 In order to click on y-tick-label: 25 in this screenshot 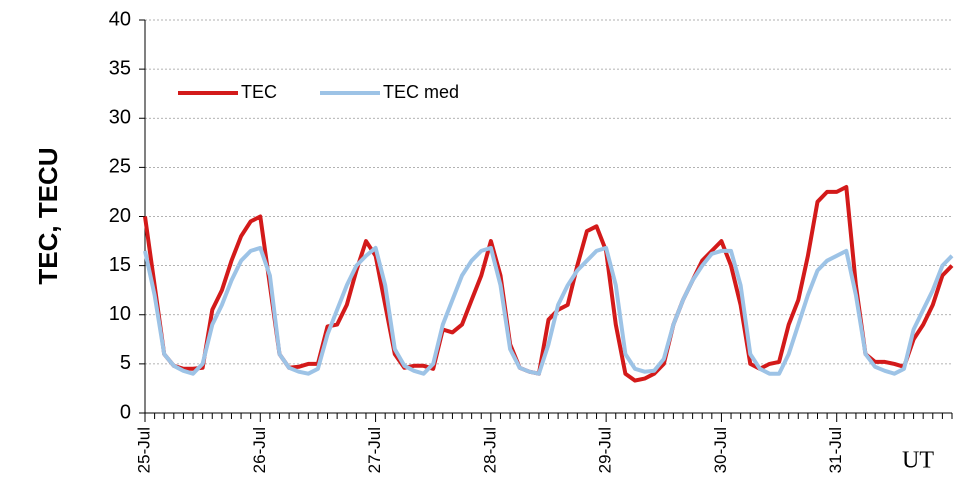, I will do `click(120, 167)`.